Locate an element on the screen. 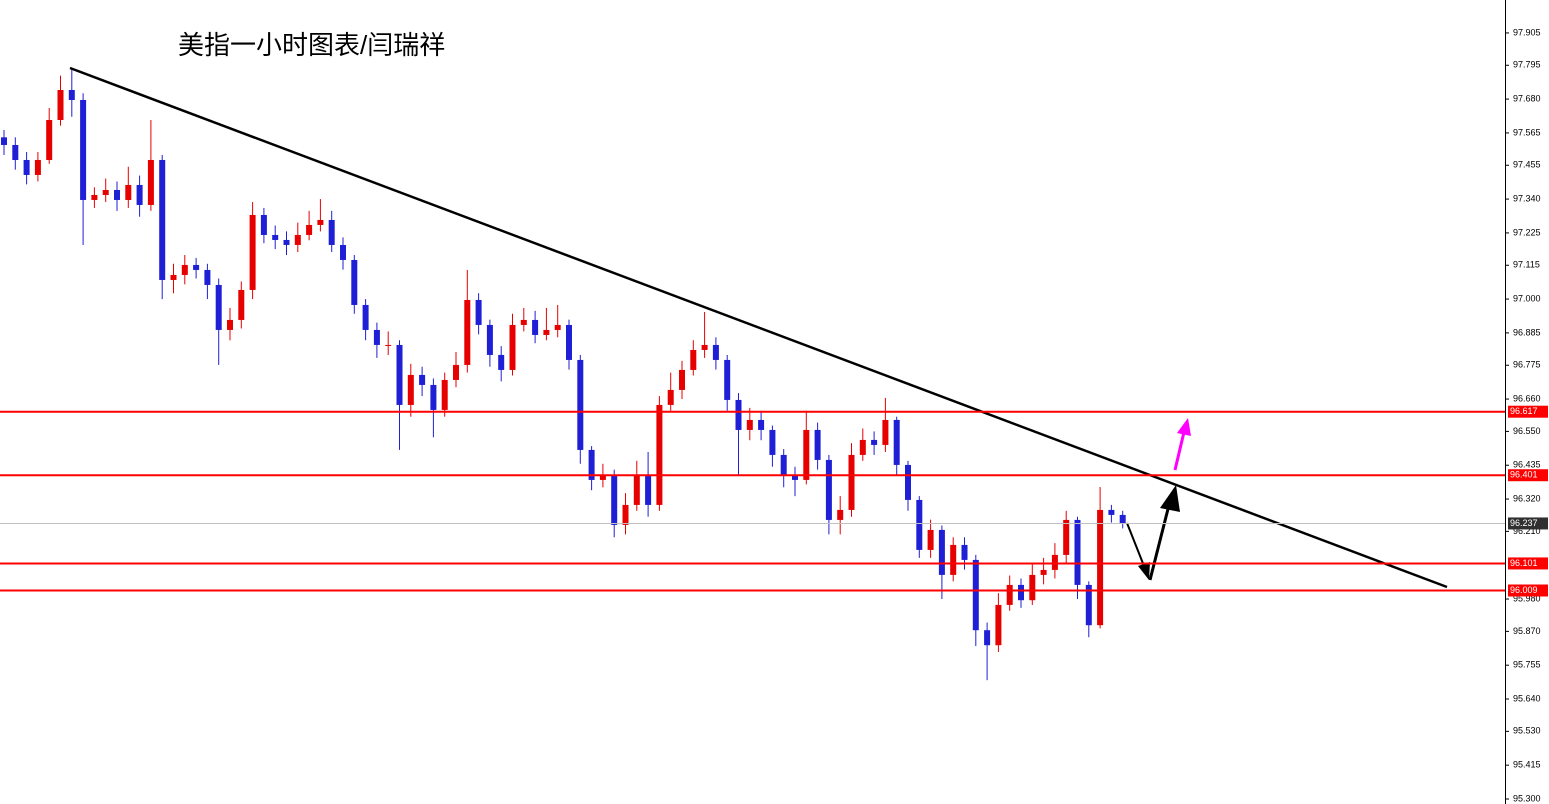 This screenshot has width=1549, height=804. y-tick-label: 96.660 is located at coordinates (1527, 398).